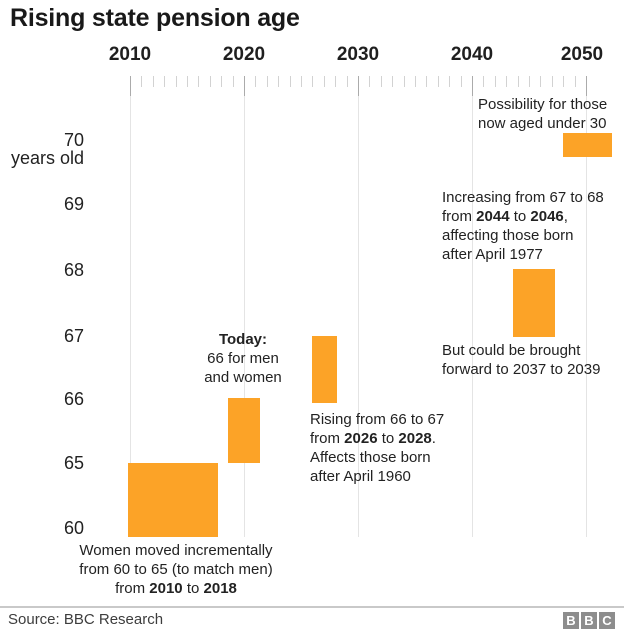 The width and height of the screenshot is (624, 633). I want to click on bbc-logo-block-b1: B, so click(571, 620).